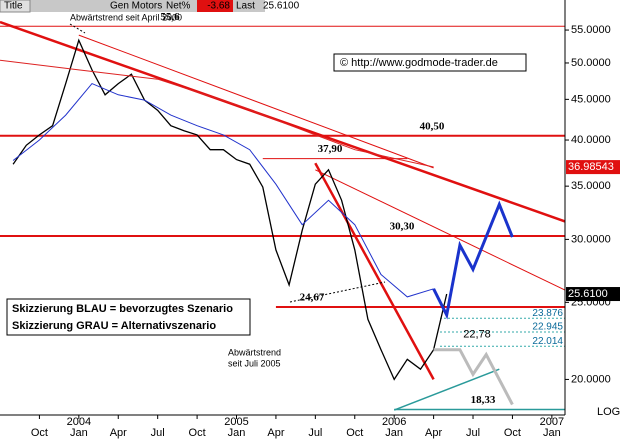 This screenshot has height=439, width=620. What do you see at coordinates (330, 149) in the screenshot?
I see `level-label: 37,90` at bounding box center [330, 149].